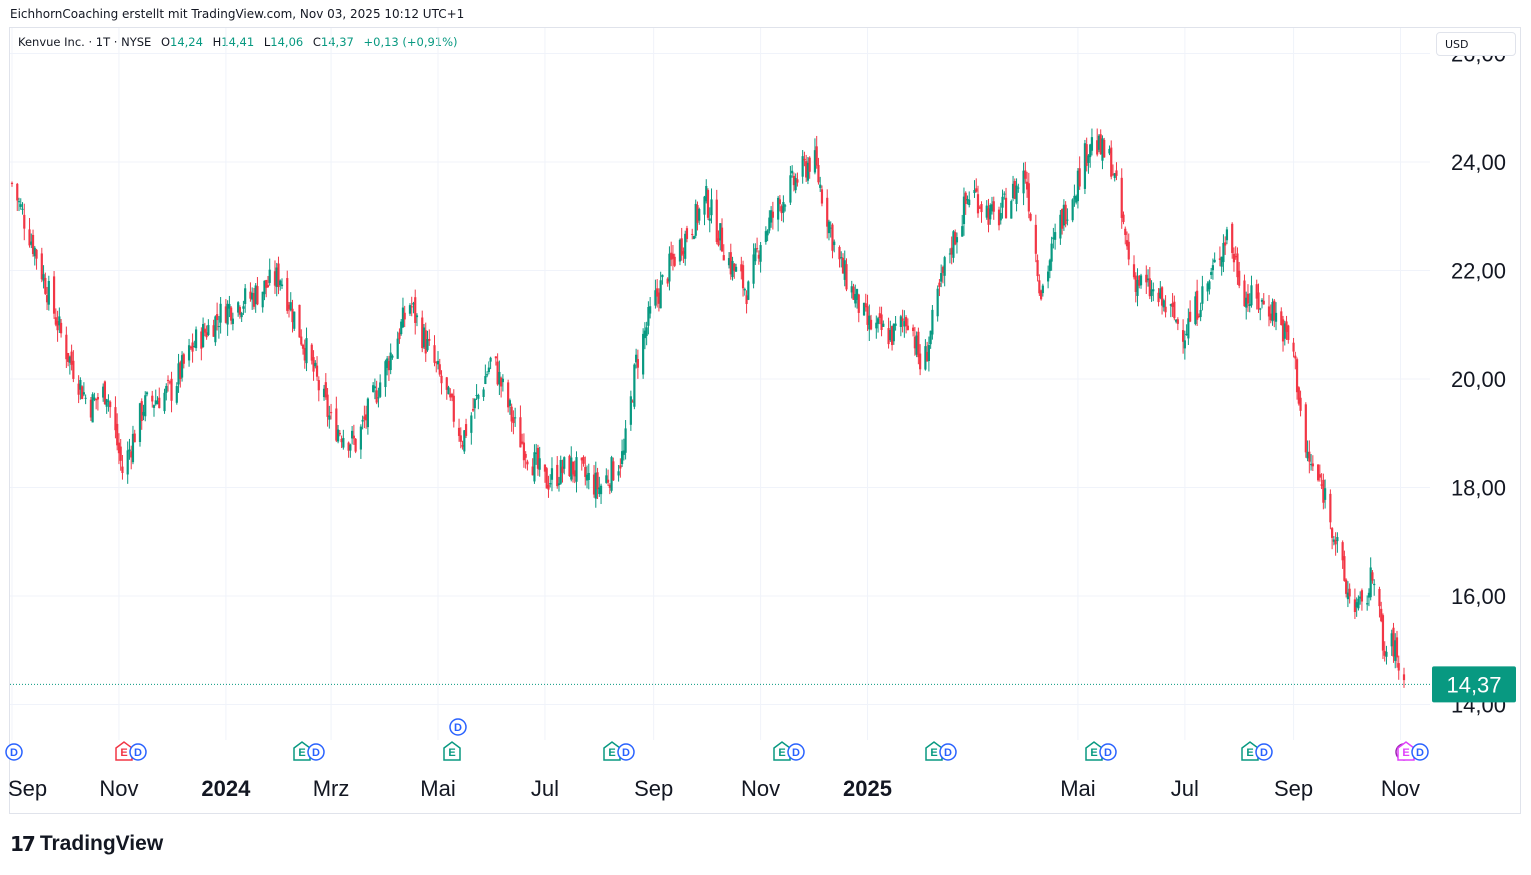 The width and height of the screenshot is (1531, 875). I want to click on event-marker-label: E, so click(933, 753).